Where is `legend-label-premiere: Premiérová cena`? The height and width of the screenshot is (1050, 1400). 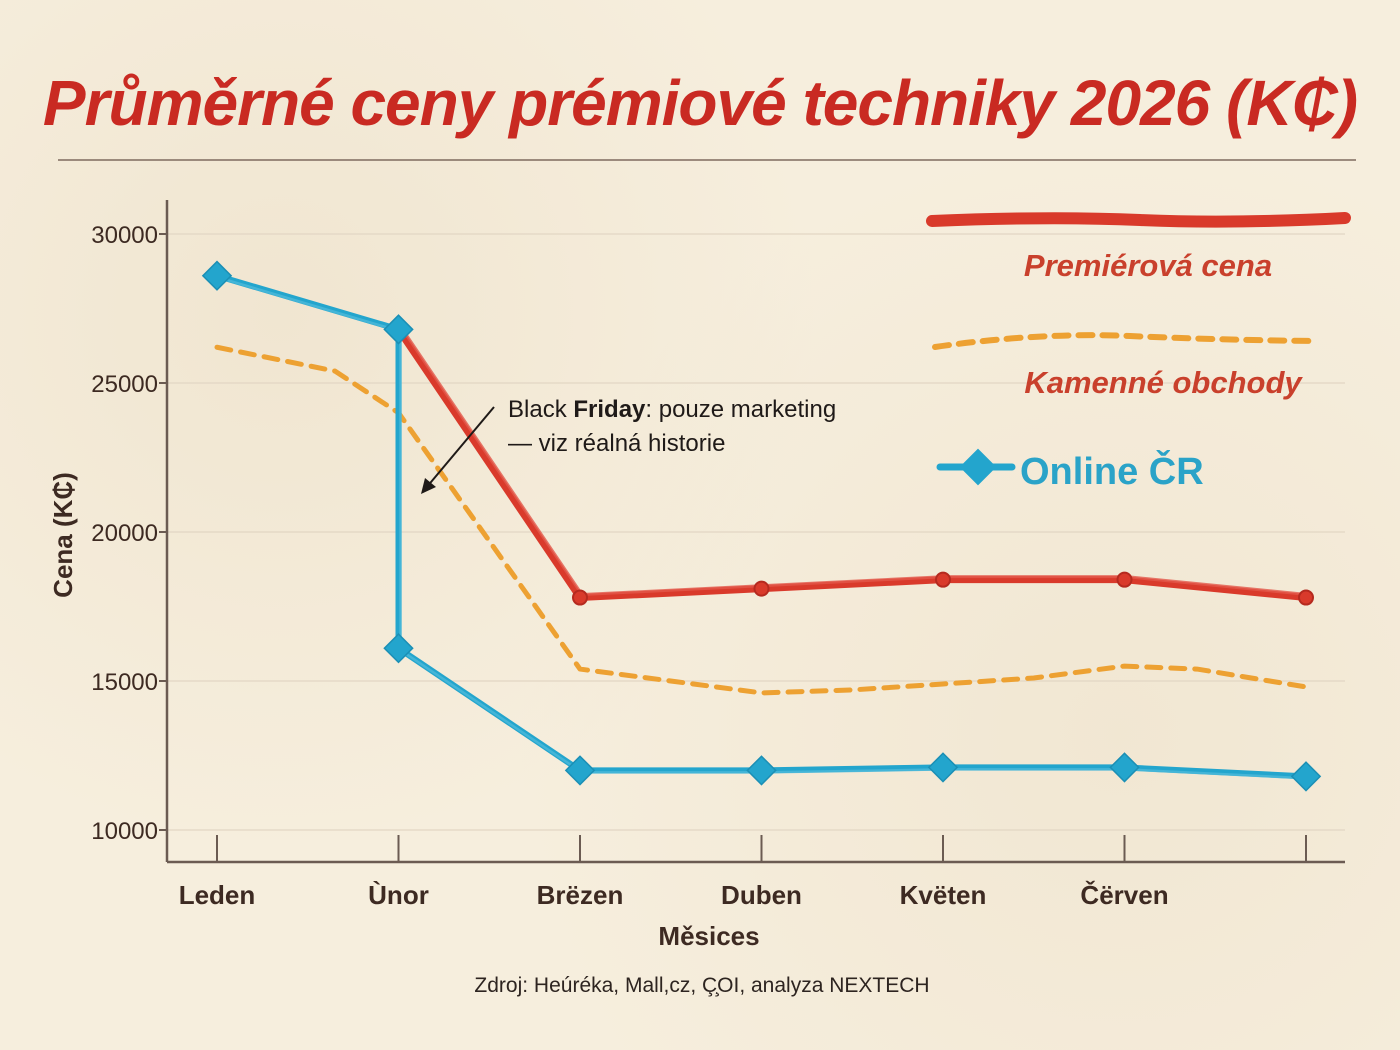 legend-label-premiere: Premiérová cena is located at coordinates (1148, 265).